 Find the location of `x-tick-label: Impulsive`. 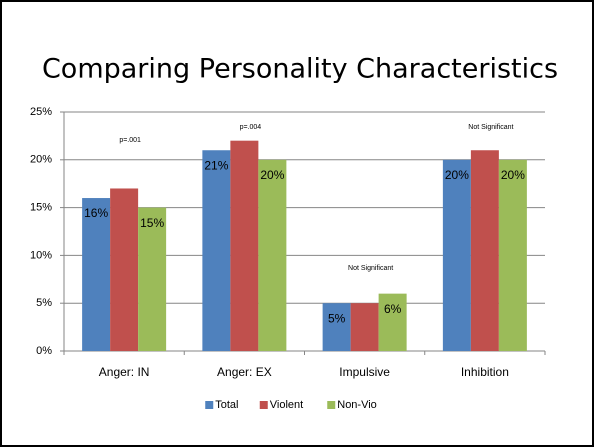

x-tick-label: Impulsive is located at coordinates (364, 372).